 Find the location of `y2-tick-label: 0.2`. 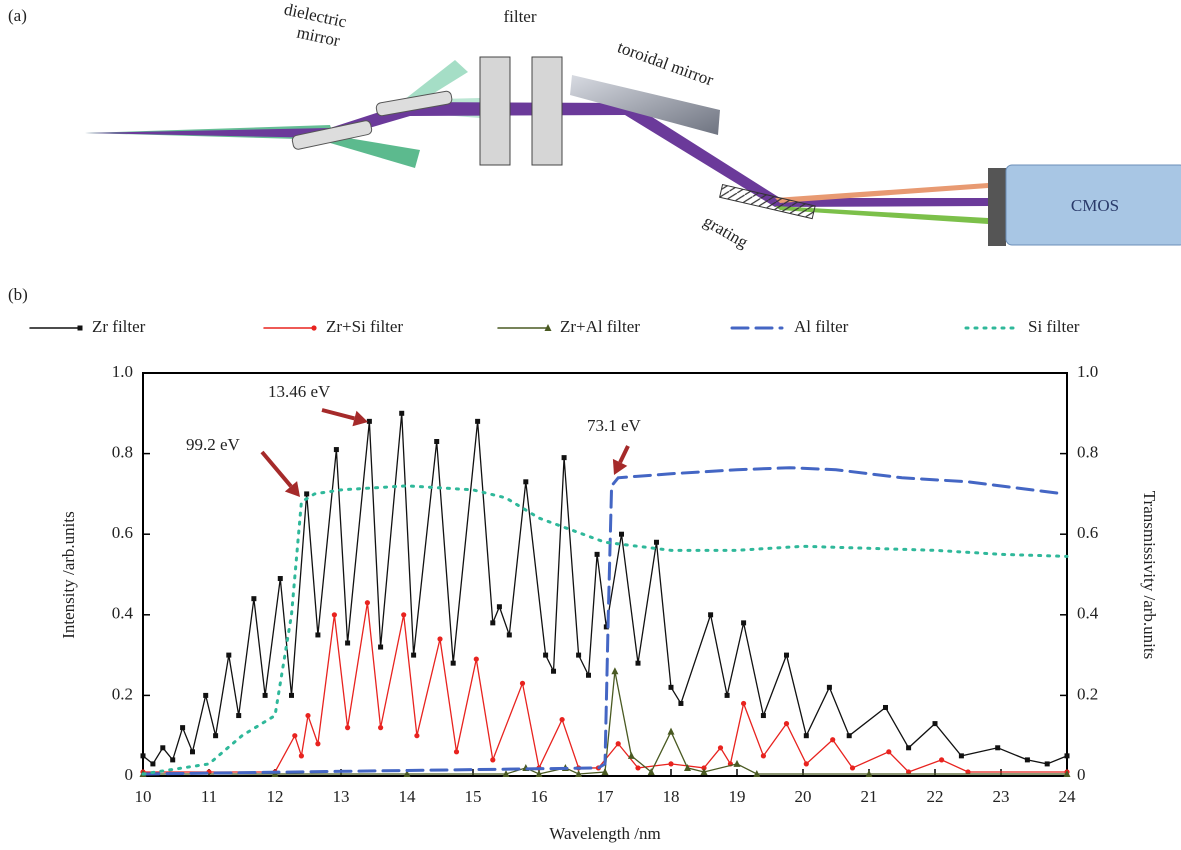

y2-tick-label: 0.2 is located at coordinates (1087, 693).